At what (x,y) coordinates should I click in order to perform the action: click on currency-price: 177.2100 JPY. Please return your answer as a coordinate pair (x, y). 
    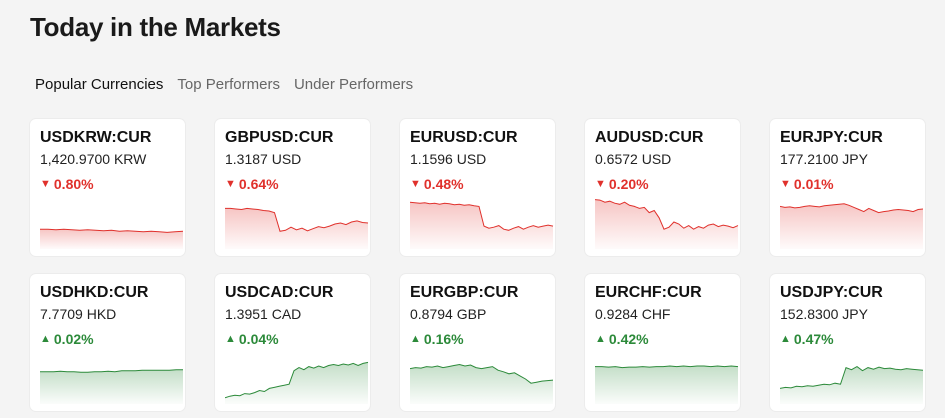
    Looking at the image, I should click on (824, 159).